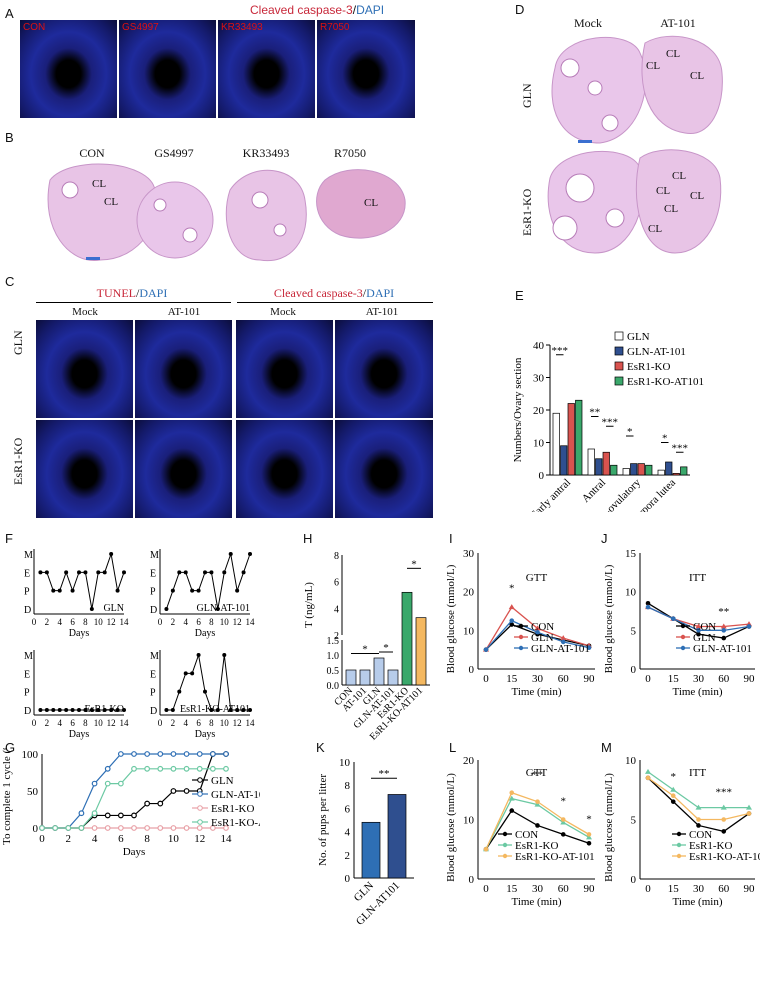 The height and width of the screenshot is (985, 760). What do you see at coordinates (266, 69) in the screenshot?
I see `fluo-image-kr33493: KR33493` at bounding box center [266, 69].